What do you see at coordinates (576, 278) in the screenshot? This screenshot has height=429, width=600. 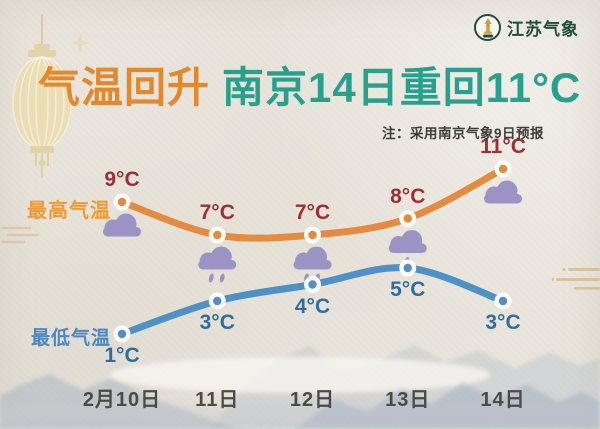 I see `gold-lines-decoration` at bounding box center [576, 278].